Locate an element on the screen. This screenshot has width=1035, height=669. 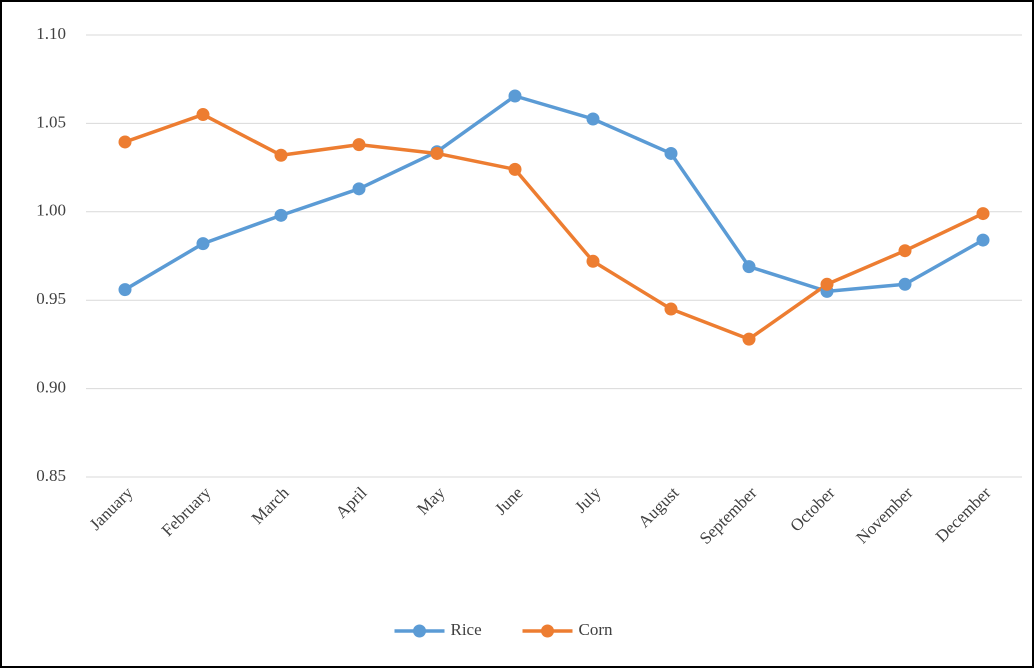
y-tick-label: 0.95 is located at coordinates (51, 298).